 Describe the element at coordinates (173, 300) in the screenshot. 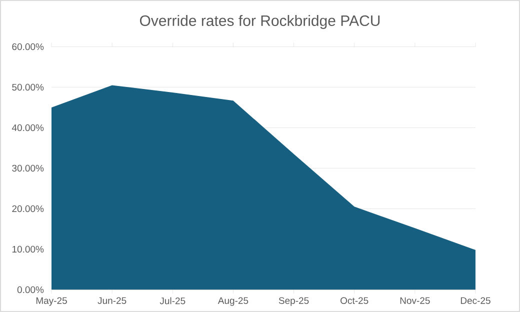

I see `x-tick-label: Jul-25` at that location.